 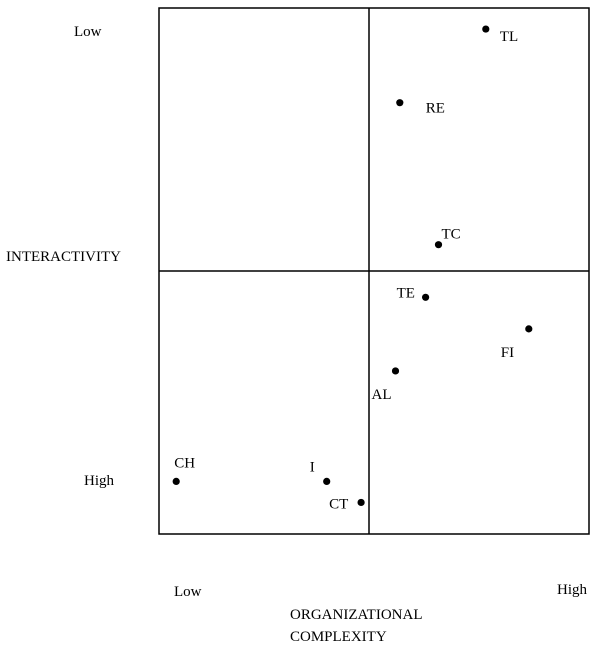 I want to click on data-point-ct, so click(x=361, y=502).